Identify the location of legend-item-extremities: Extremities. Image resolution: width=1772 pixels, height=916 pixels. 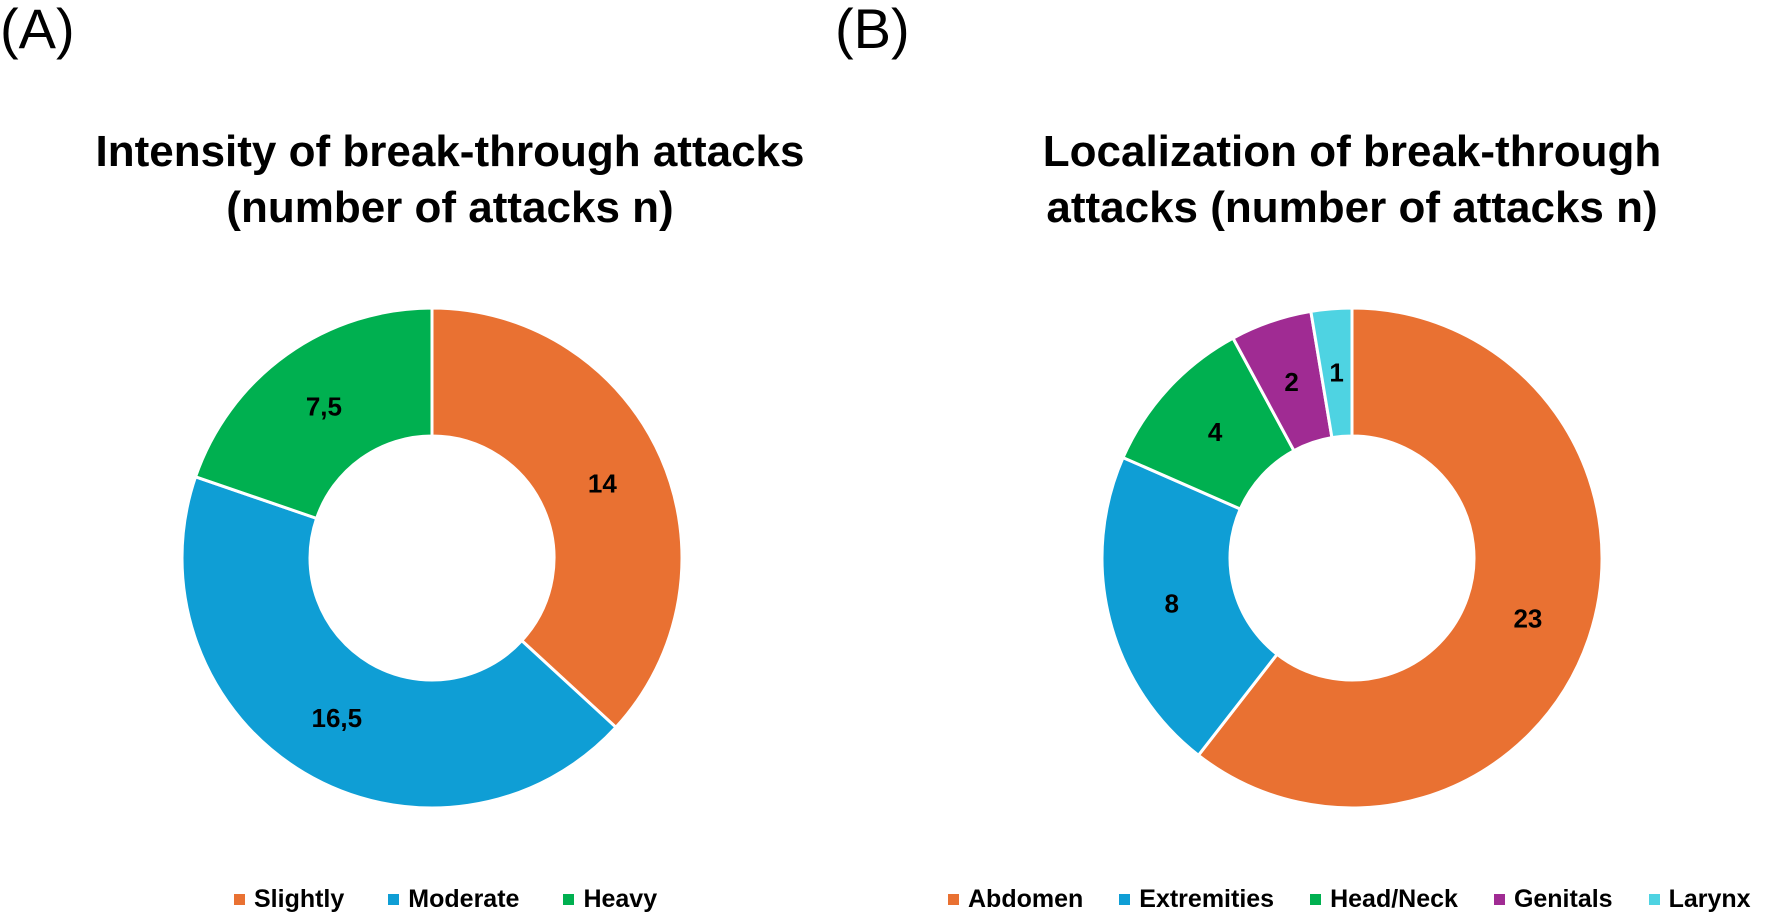
(1196, 899).